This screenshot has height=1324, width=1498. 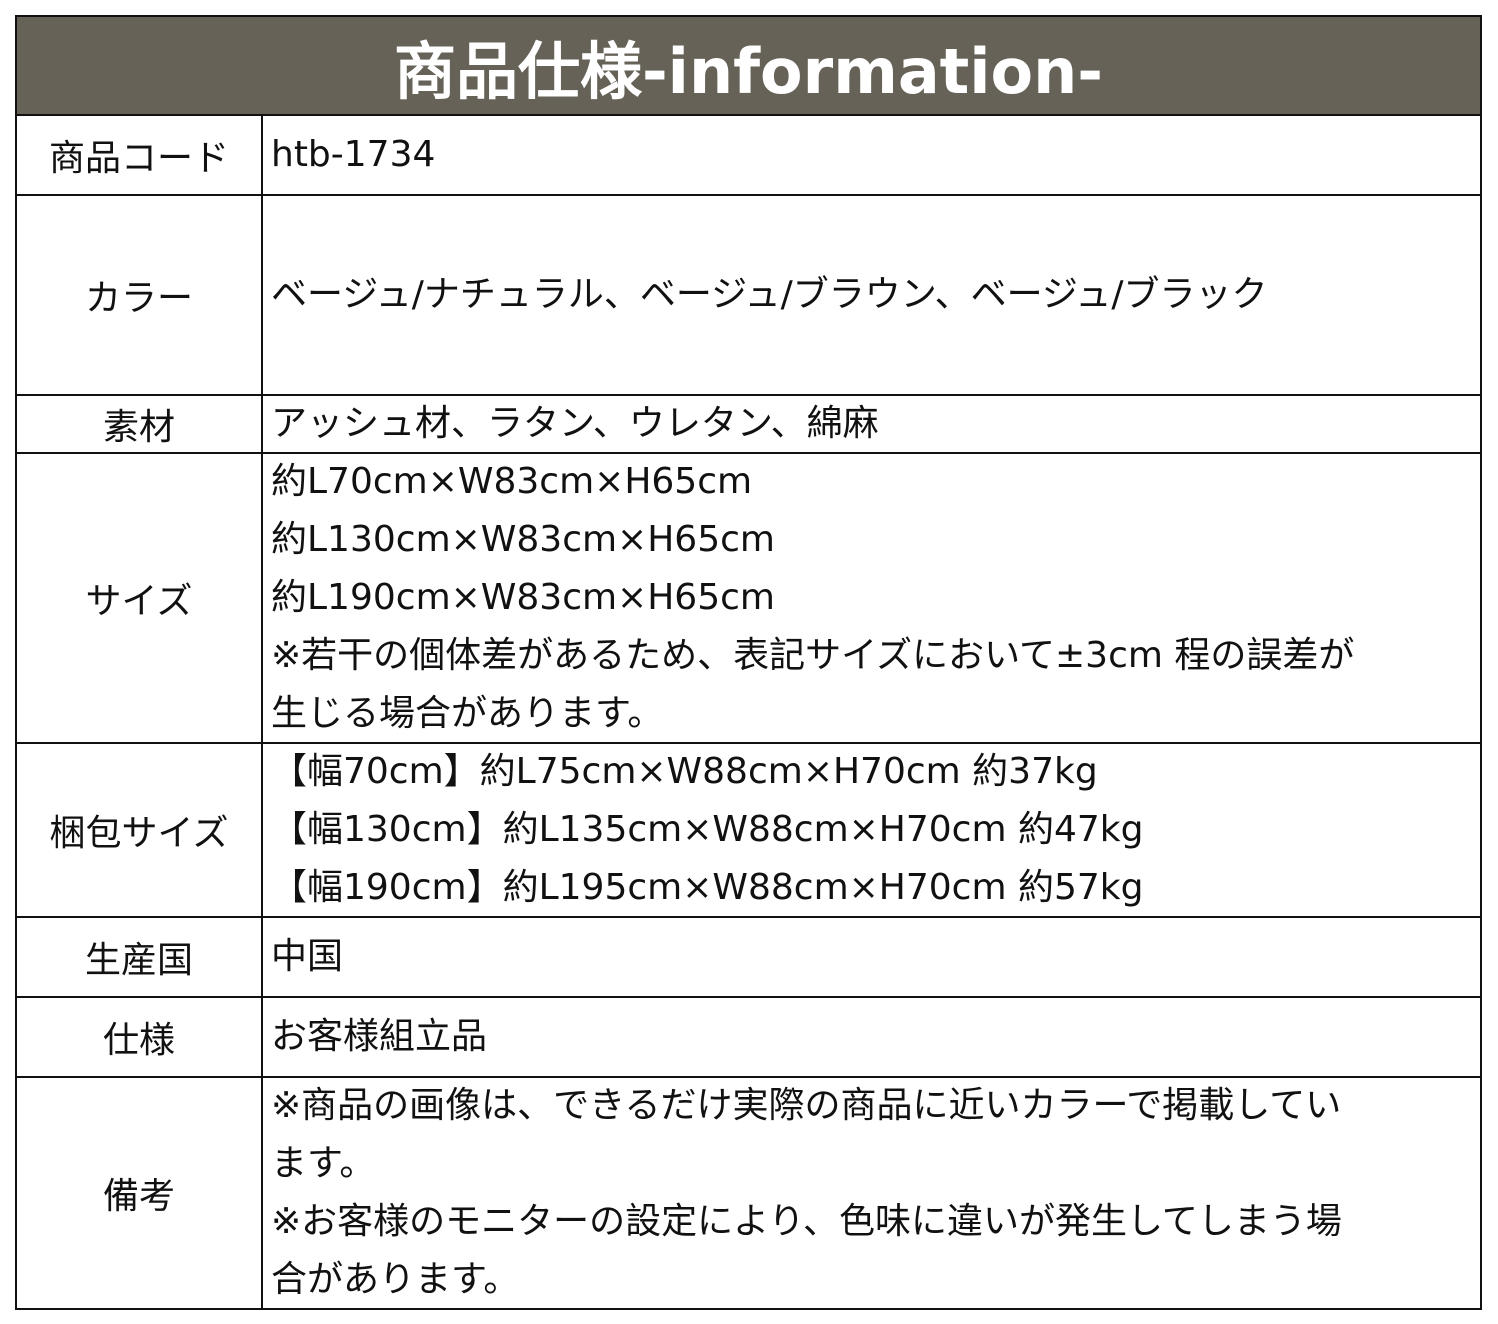 What do you see at coordinates (140, 830) in the screenshot?
I see `row-label: 梱包サイズ` at bounding box center [140, 830].